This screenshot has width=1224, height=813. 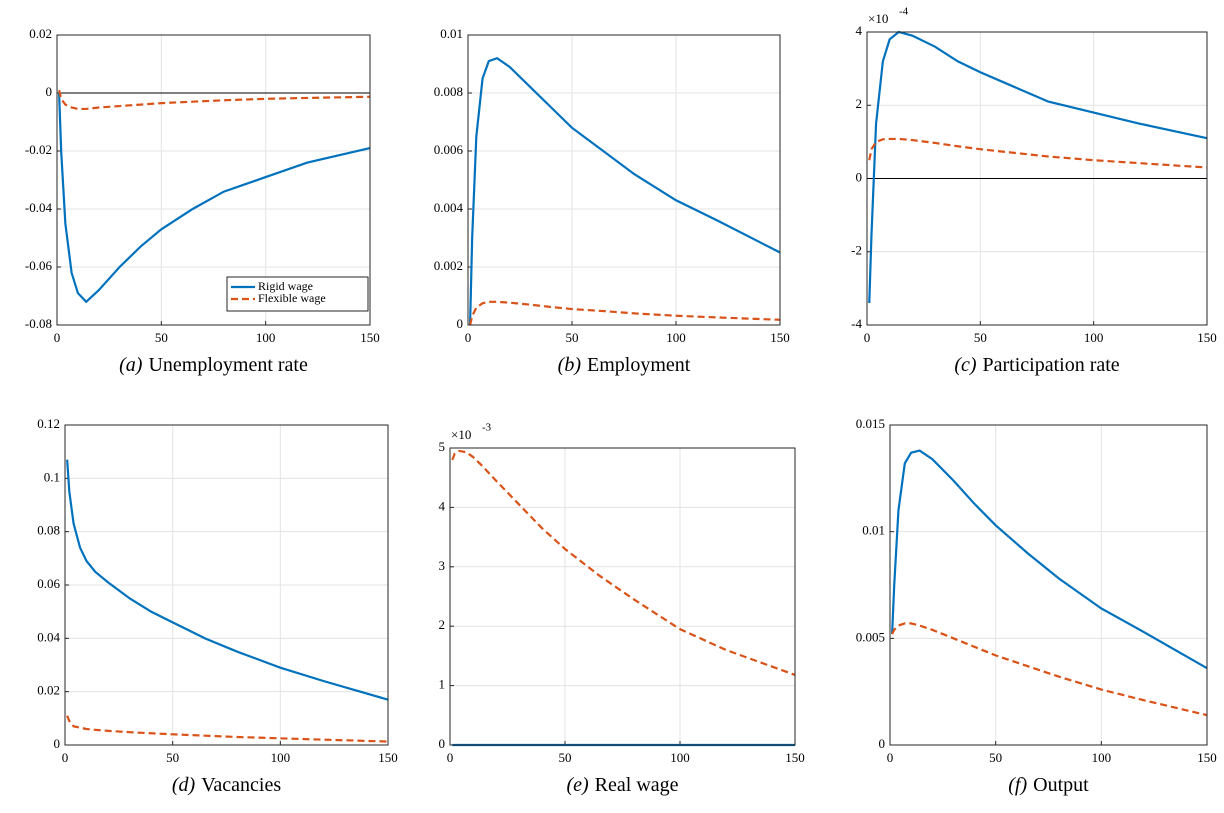 I want to click on caption-label: (e), so click(x=577, y=785).